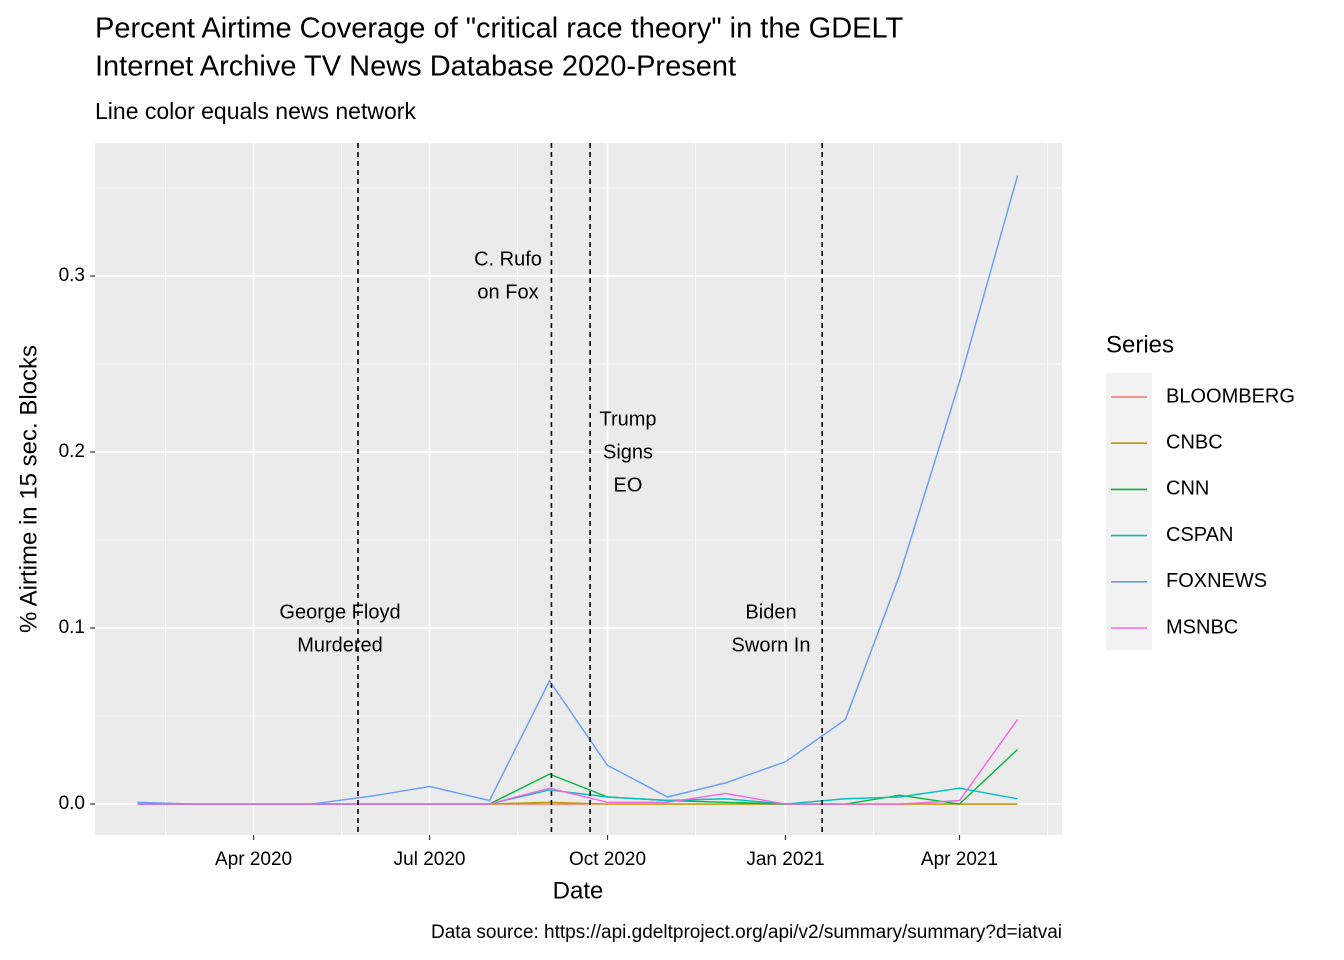 The image size is (1344, 960). Describe the element at coordinates (1216, 581) in the screenshot. I see `legend-label: FOXNEWS` at that location.